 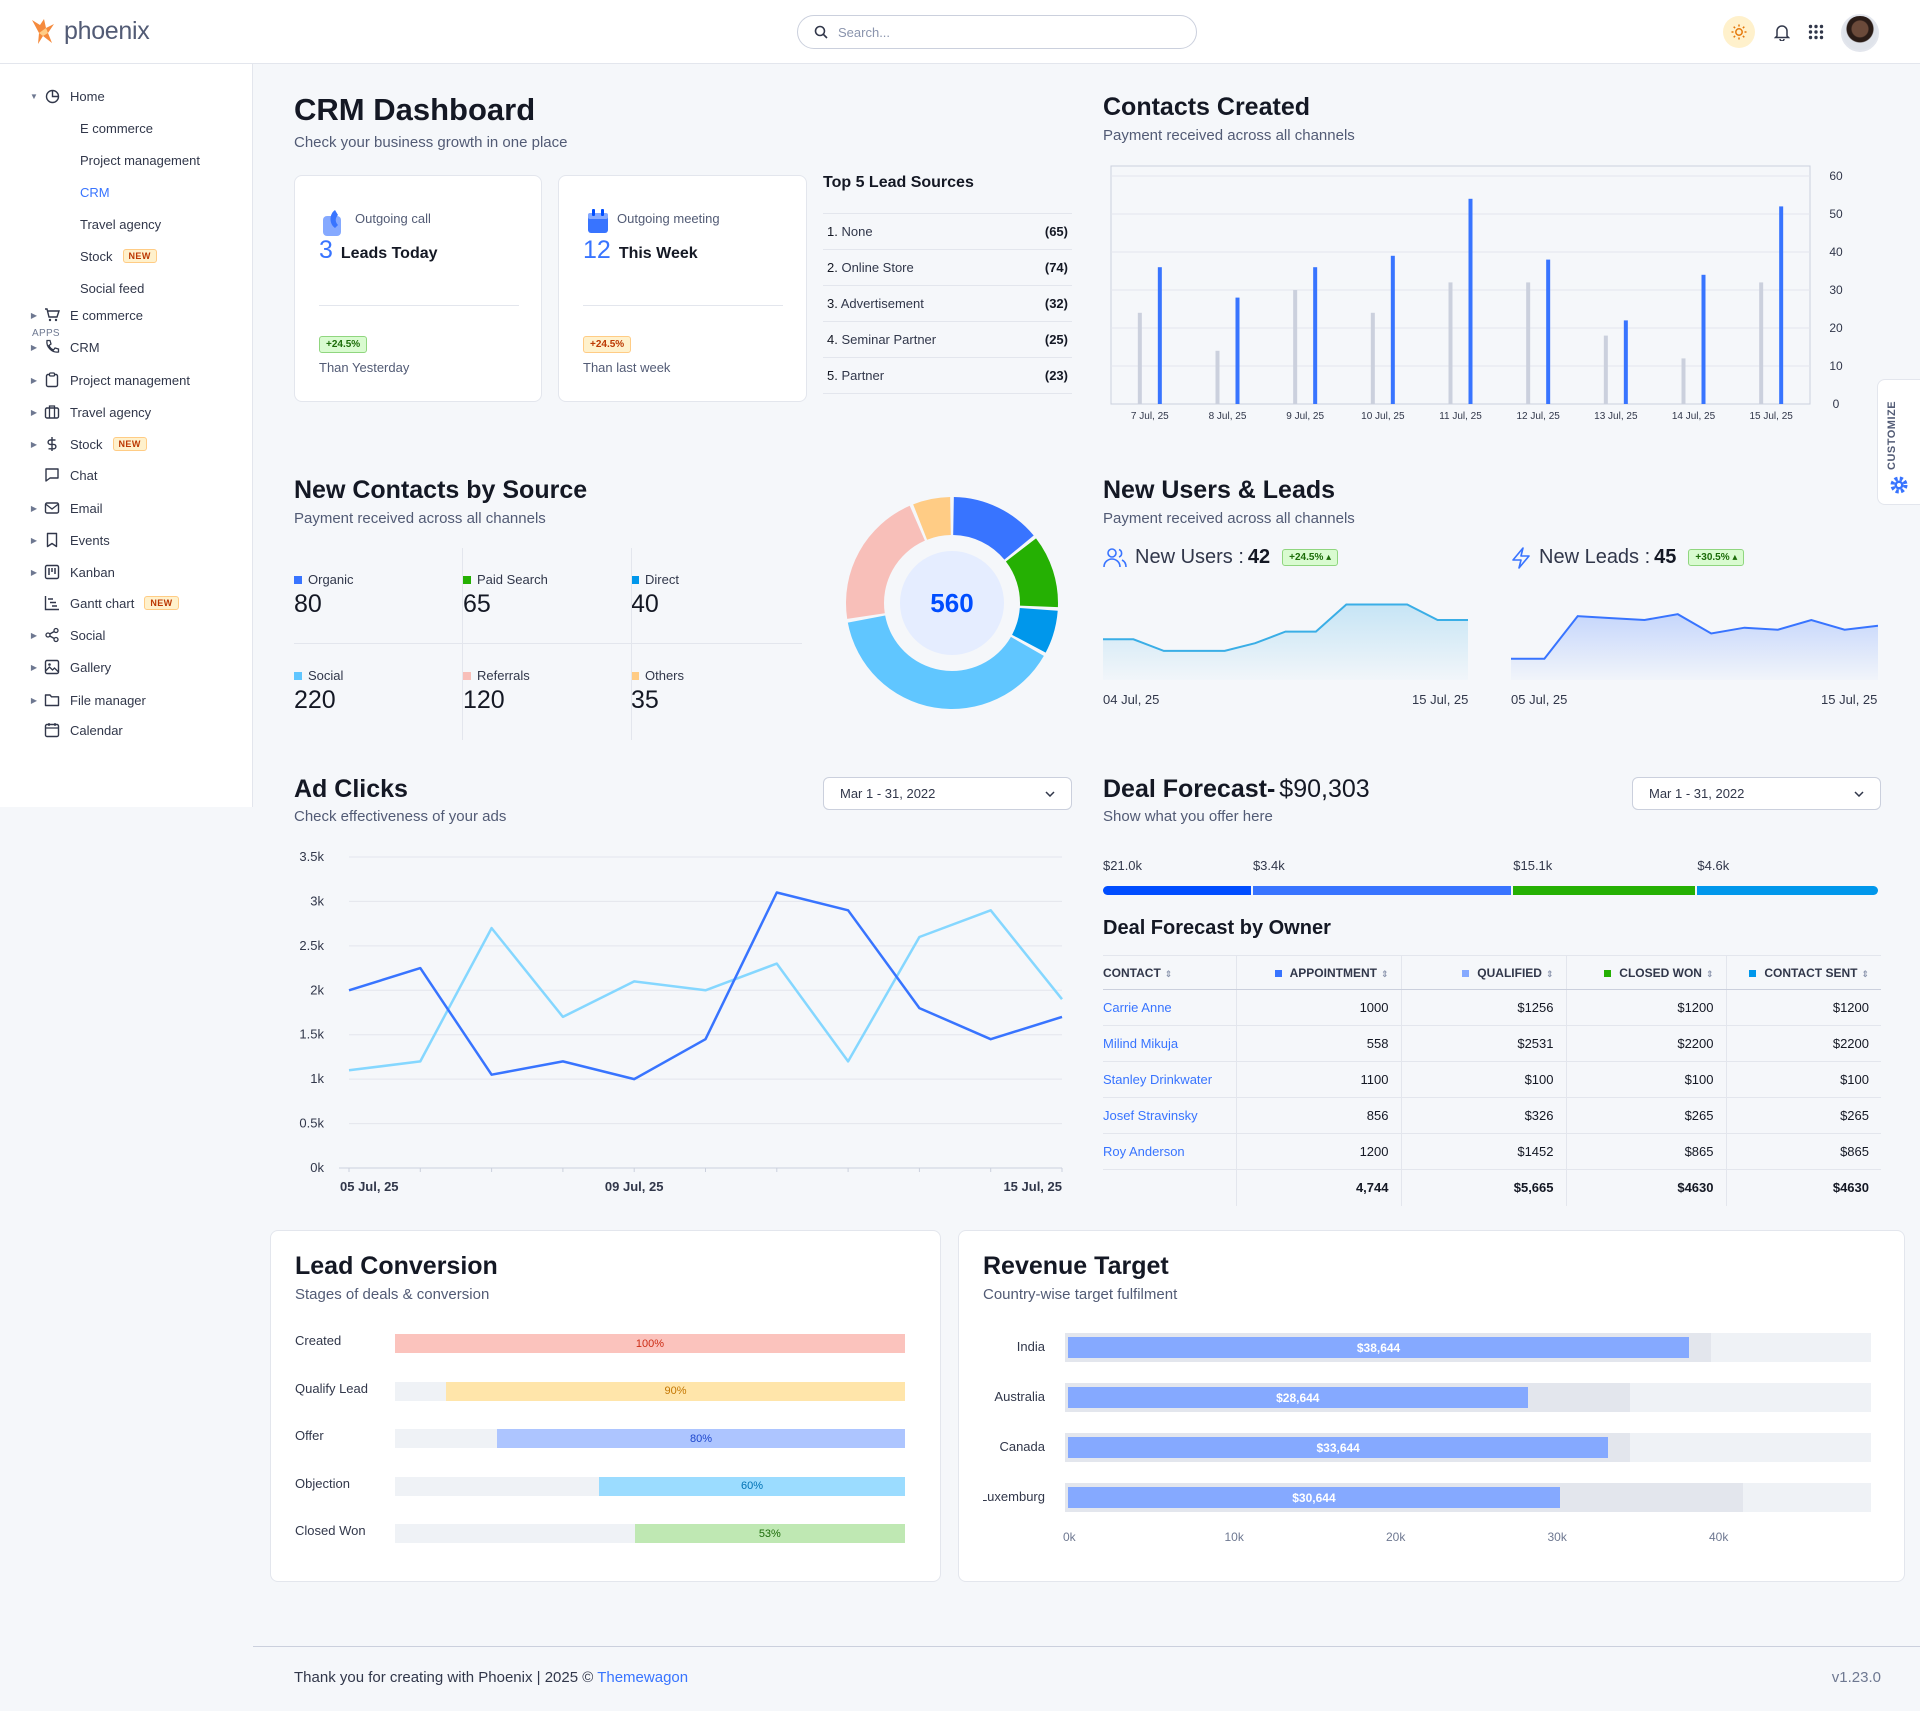 I want to click on total-cell: $4630, so click(x=1645, y=1187).